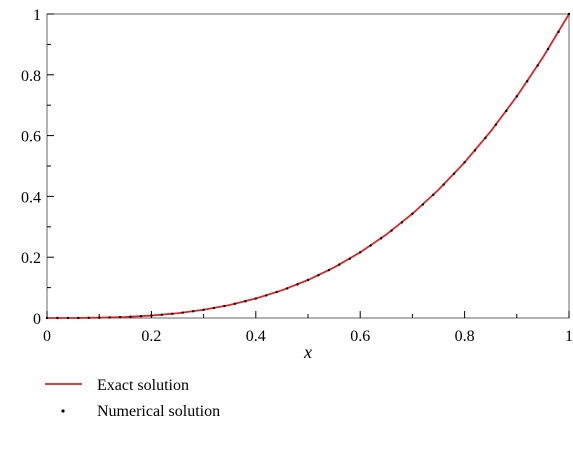 The height and width of the screenshot is (453, 573). Describe the element at coordinates (569, 336) in the screenshot. I see `x-tick-label-5: 1` at that location.